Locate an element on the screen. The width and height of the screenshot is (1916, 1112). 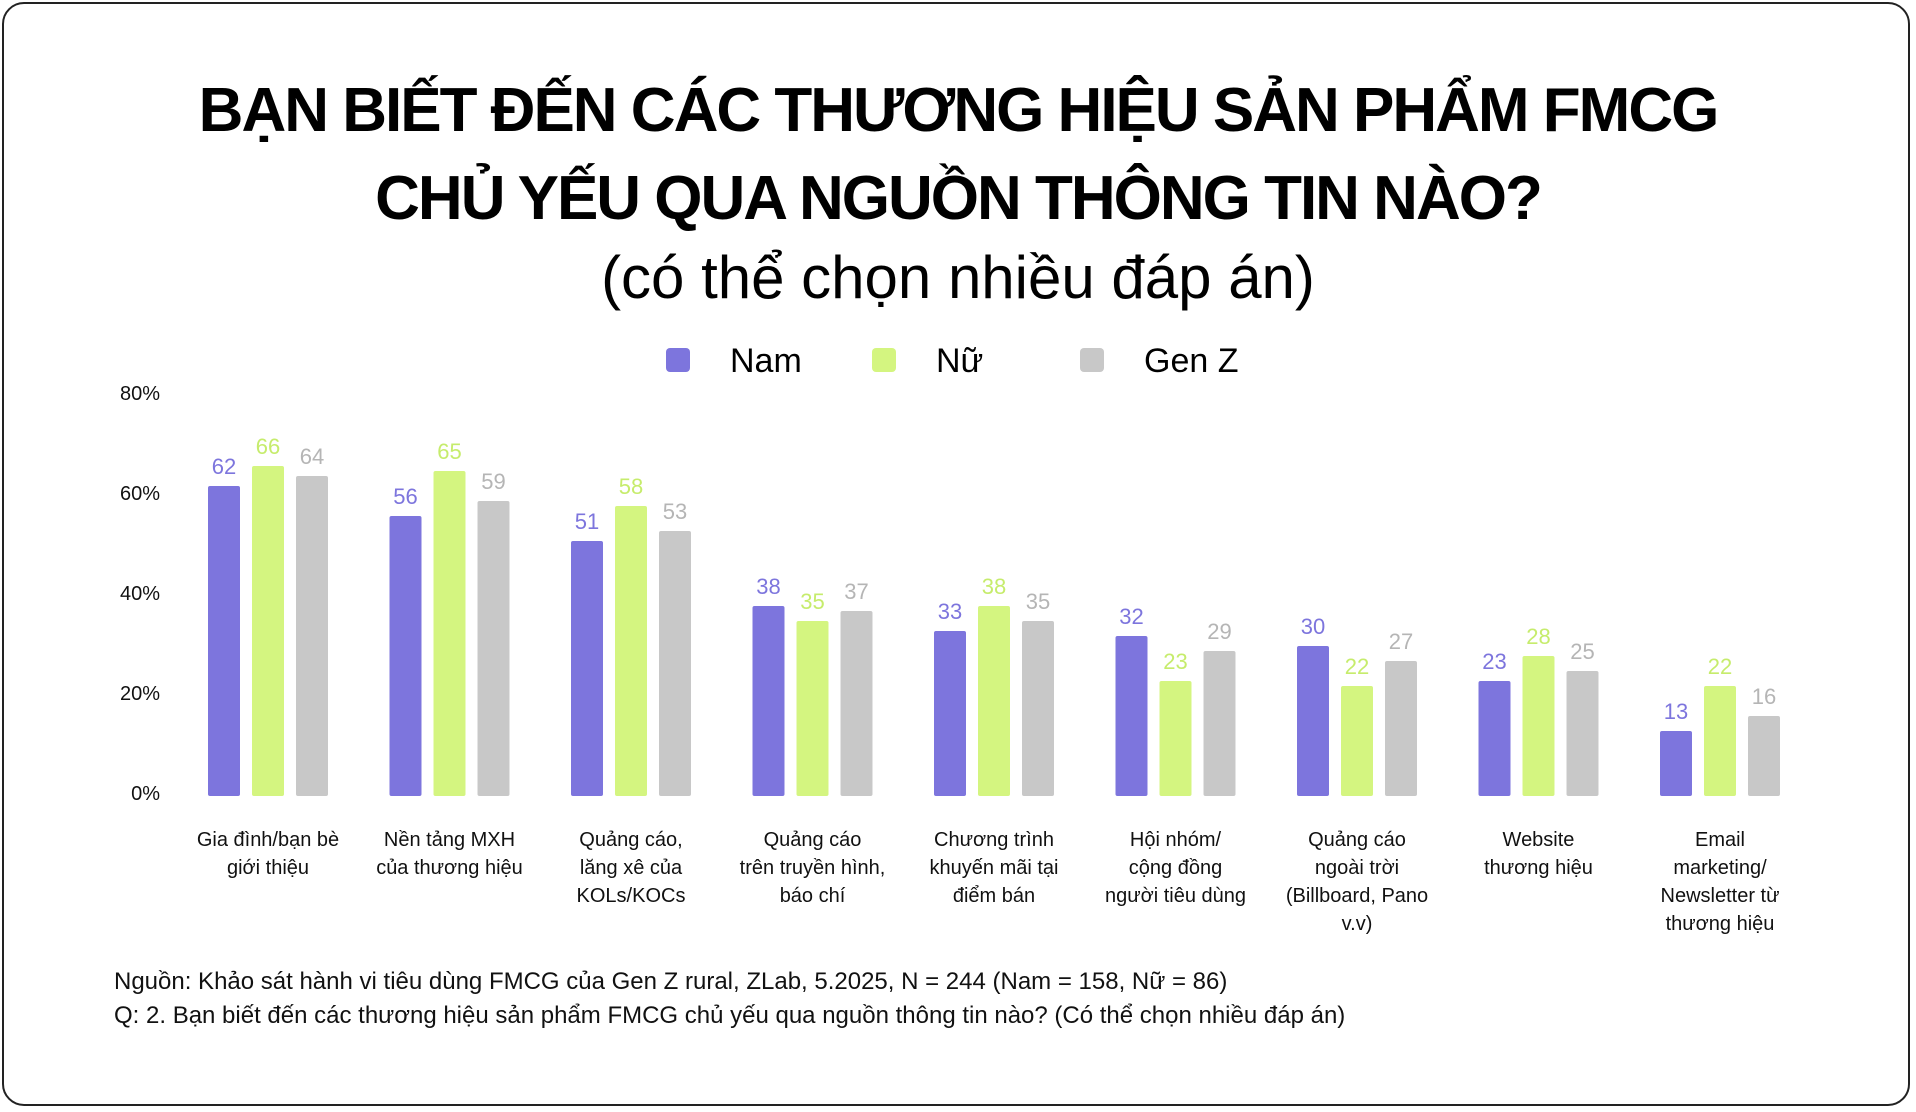
legend-label-nu: Nữ is located at coordinates (960, 361).